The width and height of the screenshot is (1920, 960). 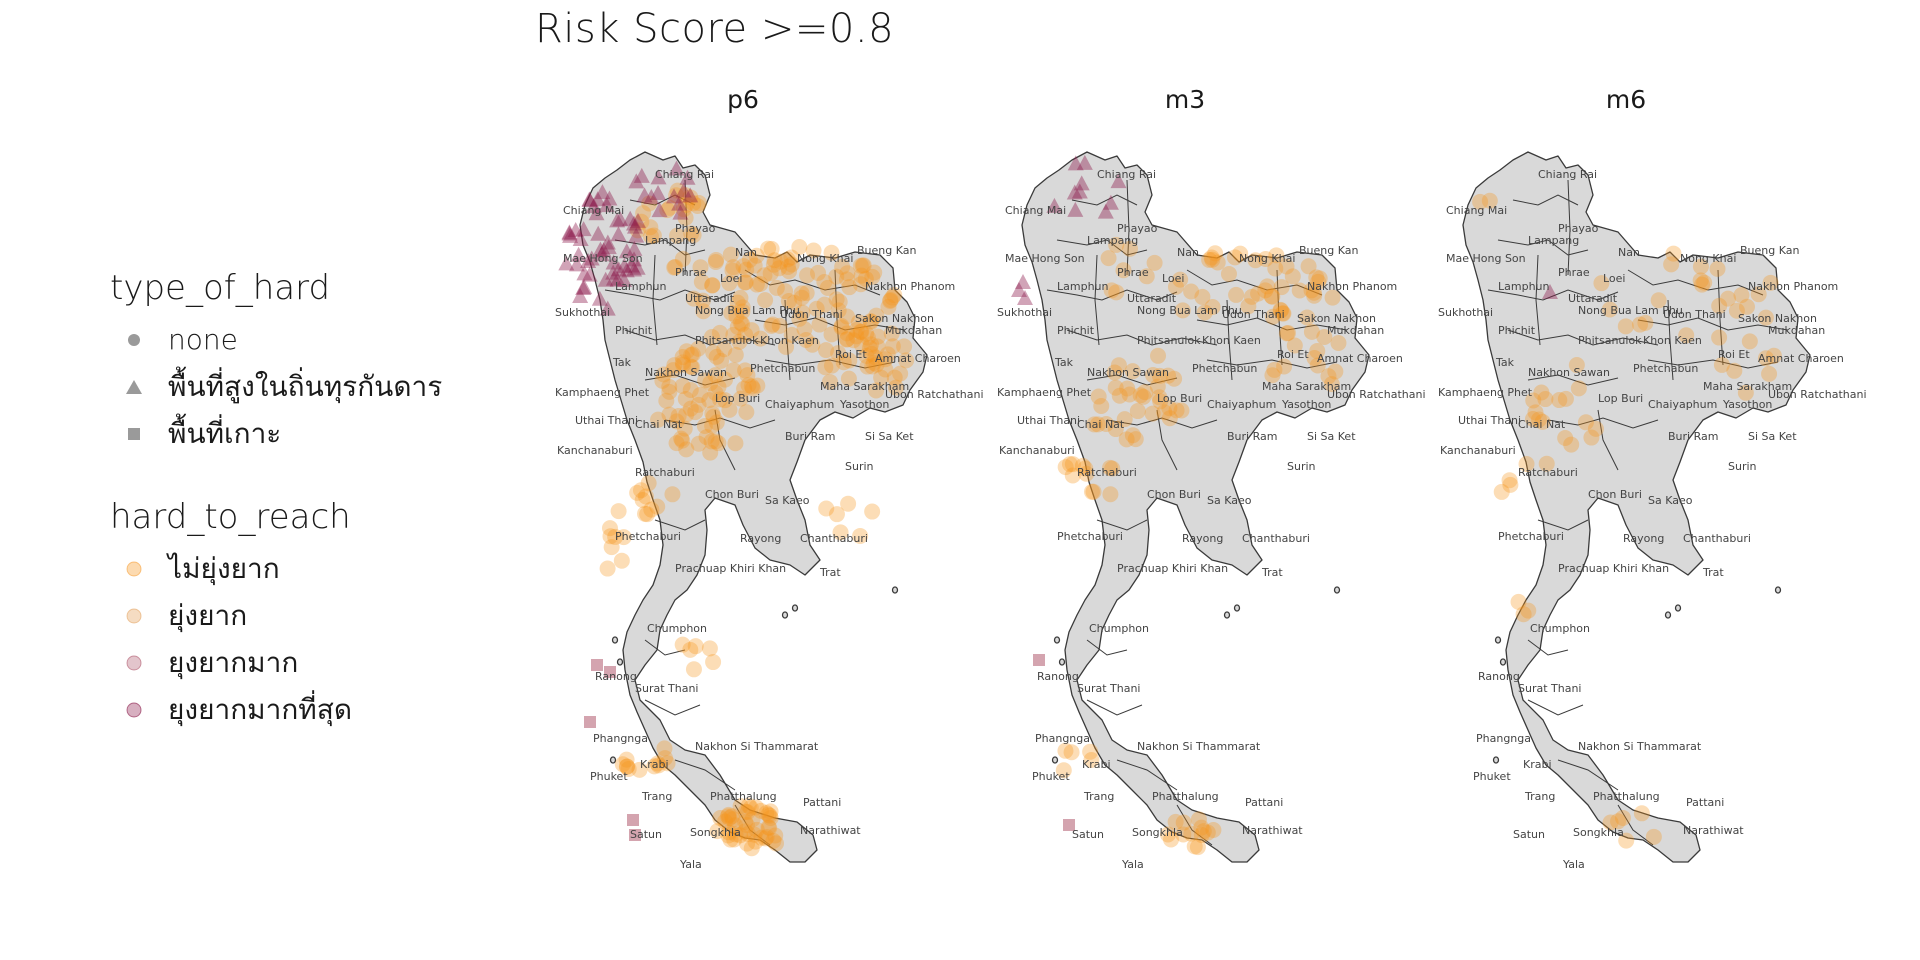 What do you see at coordinates (633, 820) in the screenshot?
I see `data-point-island` at bounding box center [633, 820].